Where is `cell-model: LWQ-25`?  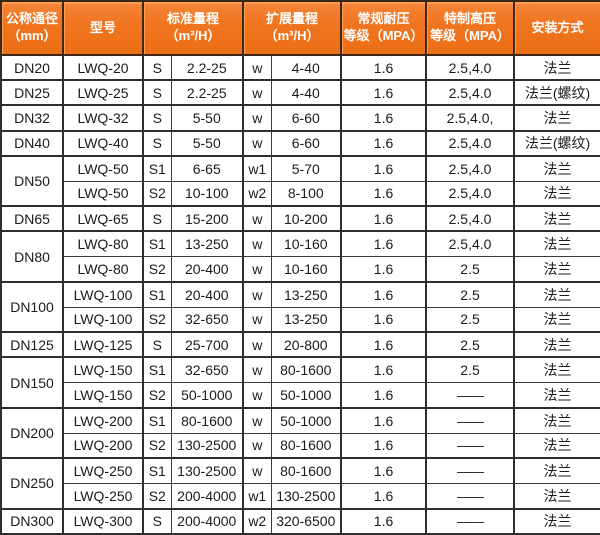
cell-model: LWQ-25 is located at coordinates (103, 92).